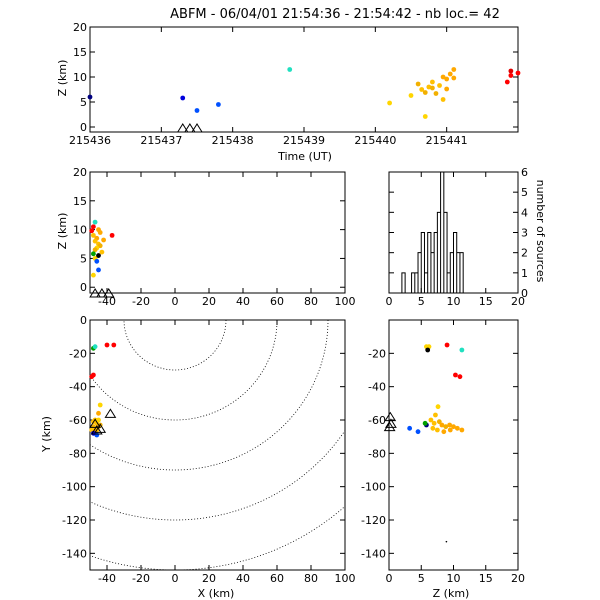  I want to click on histogram-ylabel: number of sources, so click(540, 231).